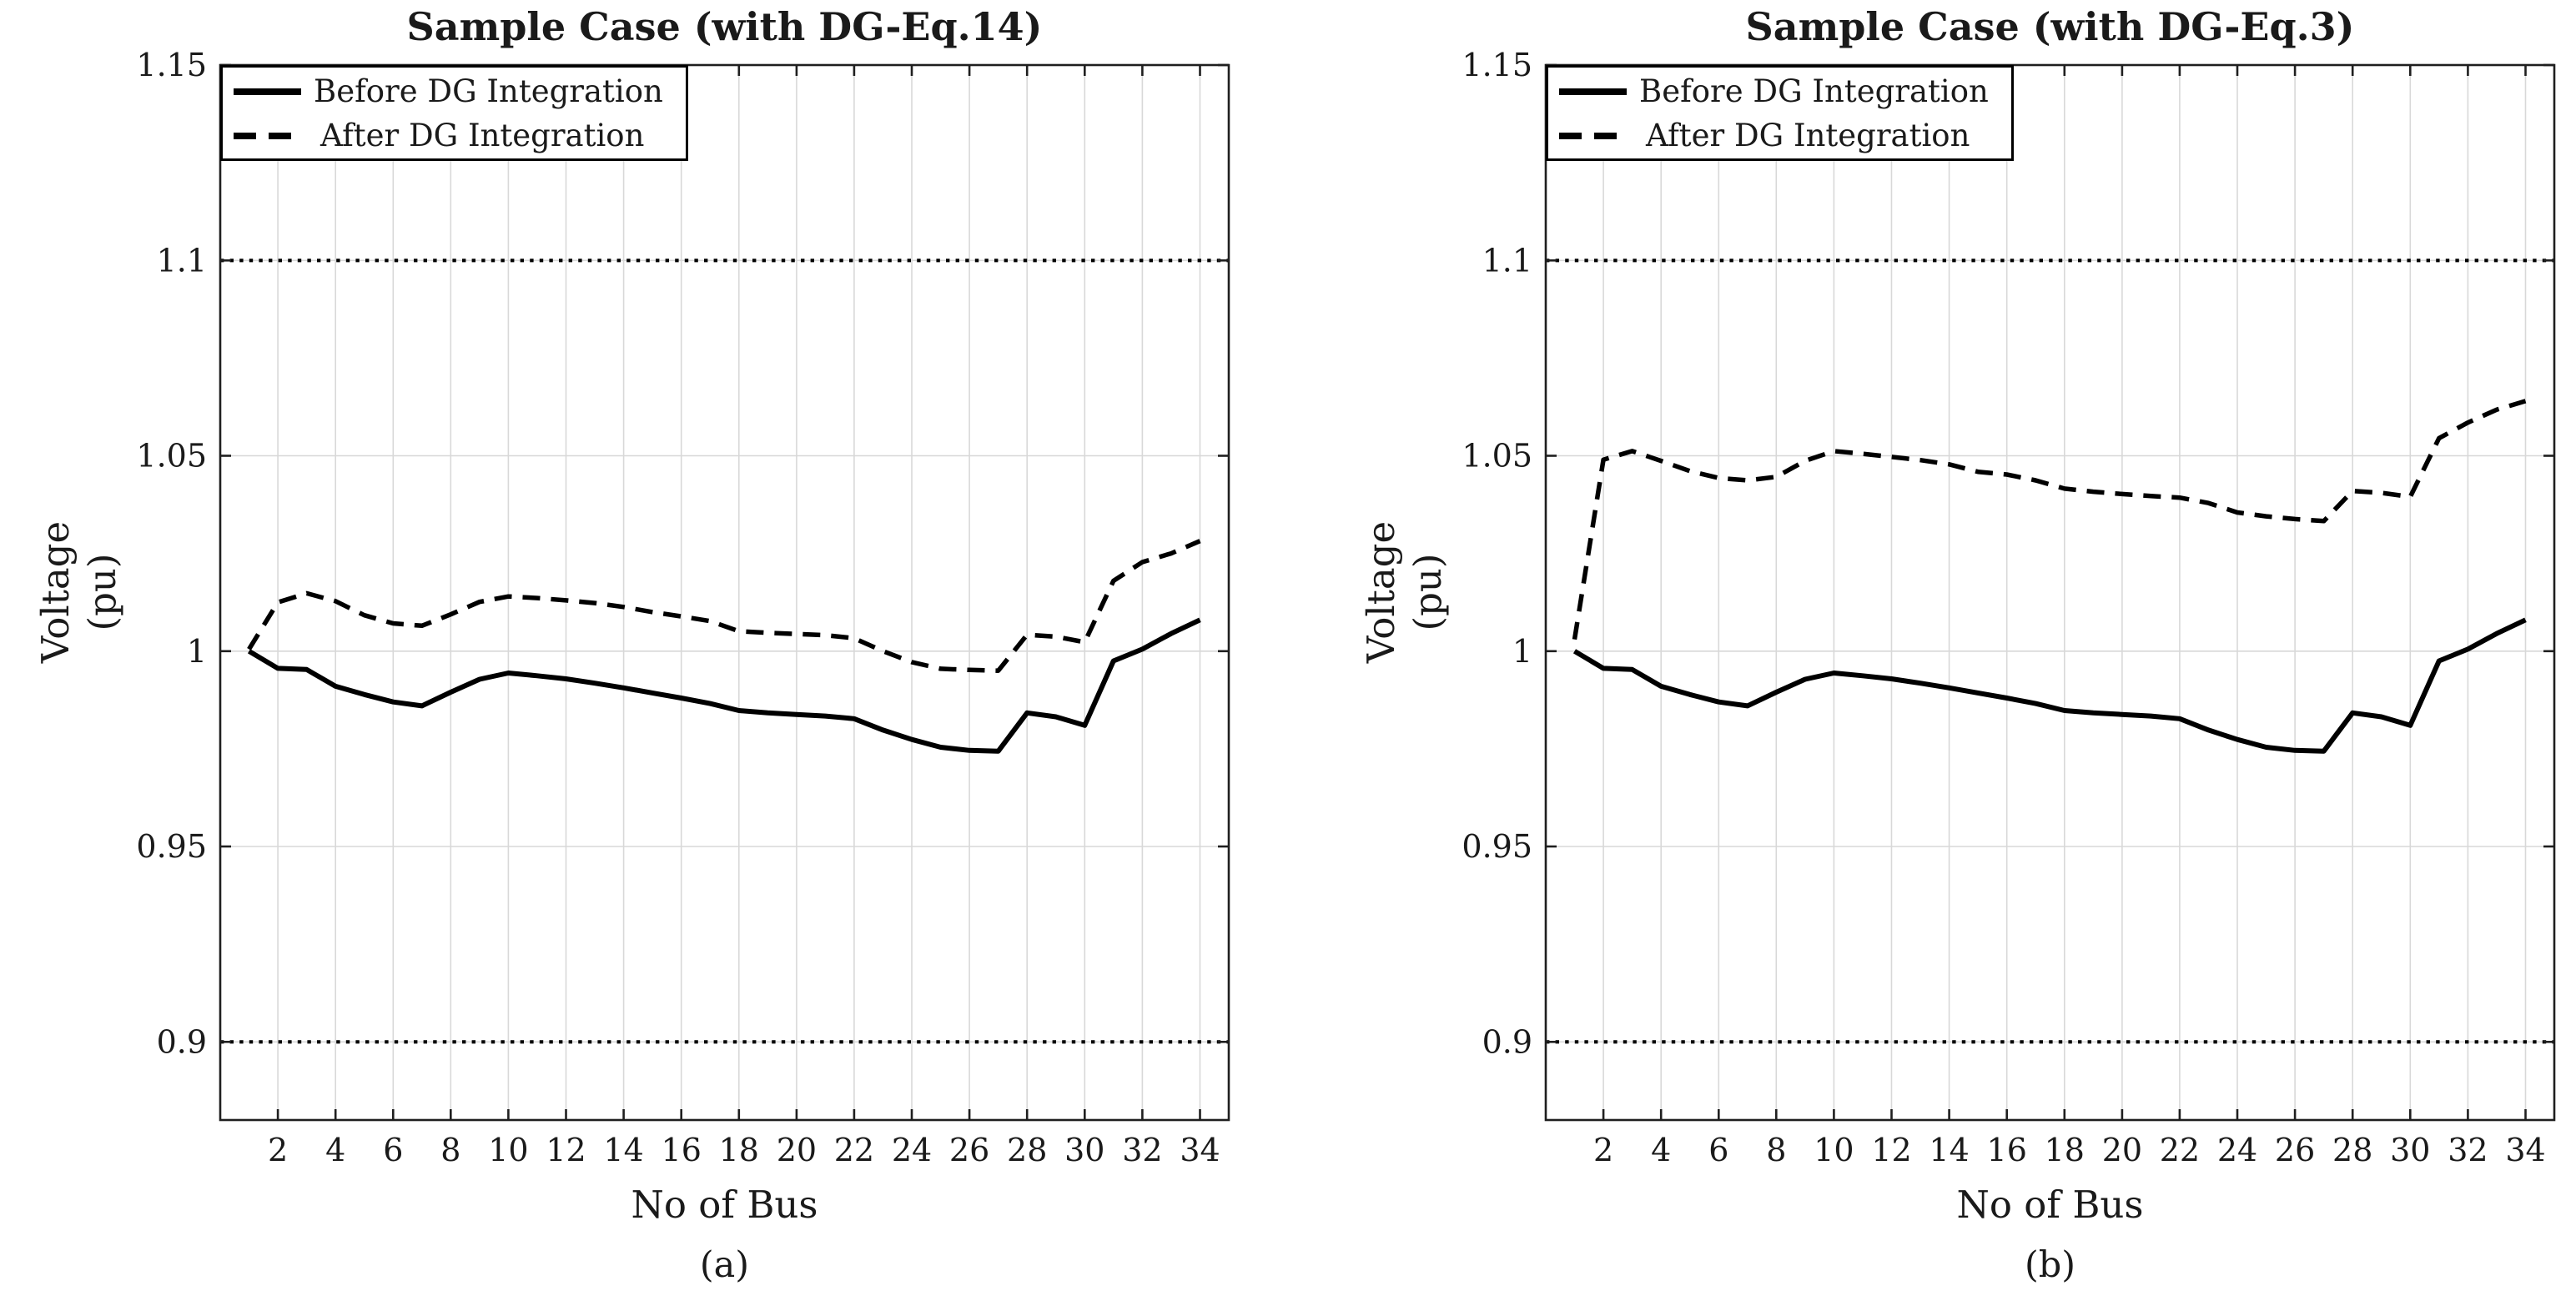  I want to click on chart-a-y-axis-label: Voltage (pu), so click(79, 592).